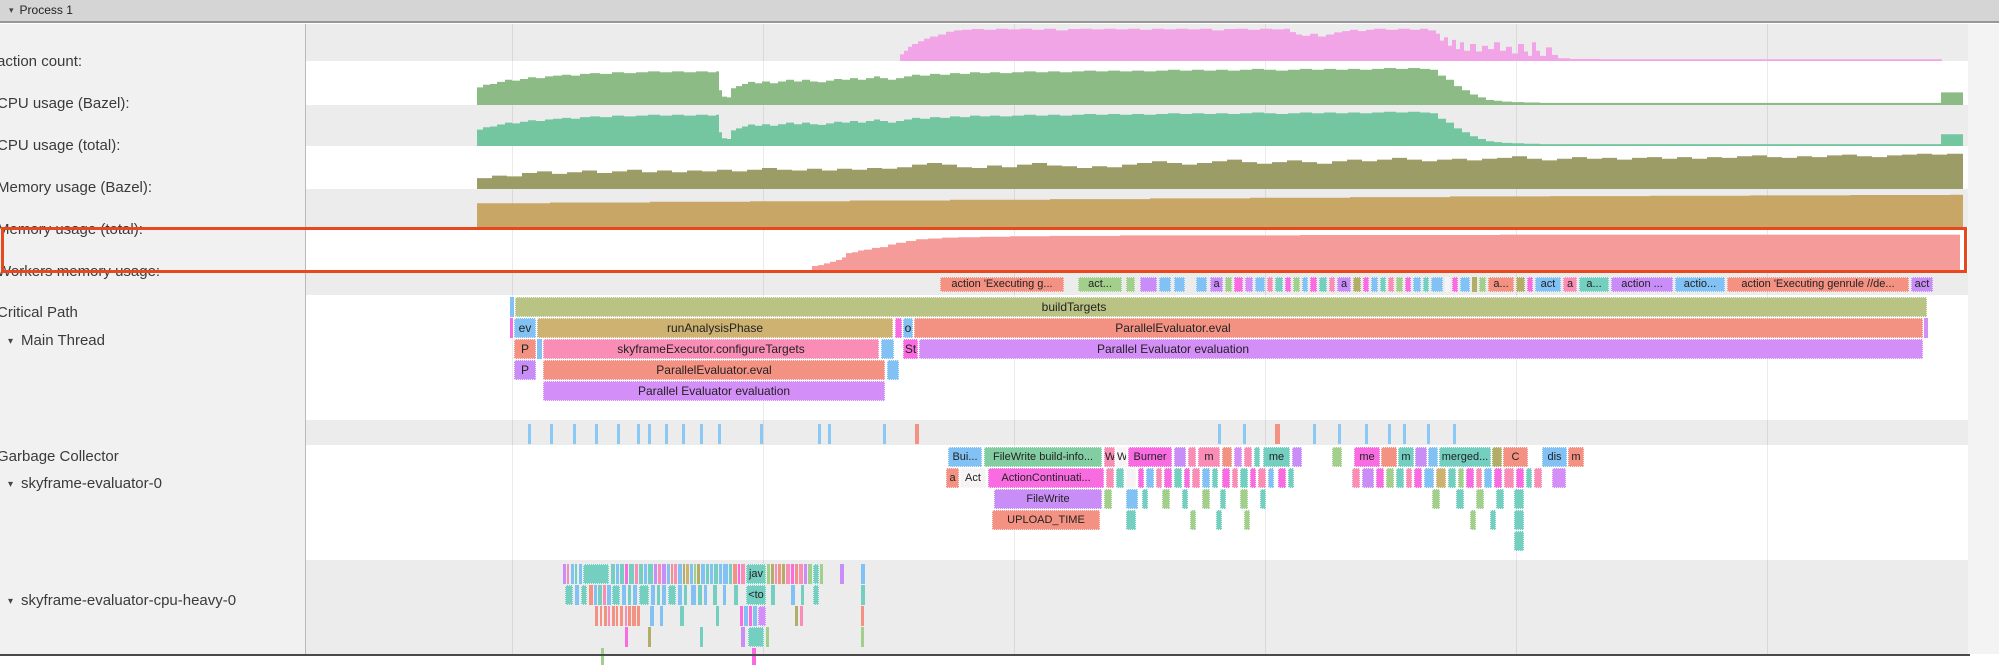  Describe the element at coordinates (1150, 457) in the screenshot. I see `skyframe-evaluator-event: Burner` at that location.